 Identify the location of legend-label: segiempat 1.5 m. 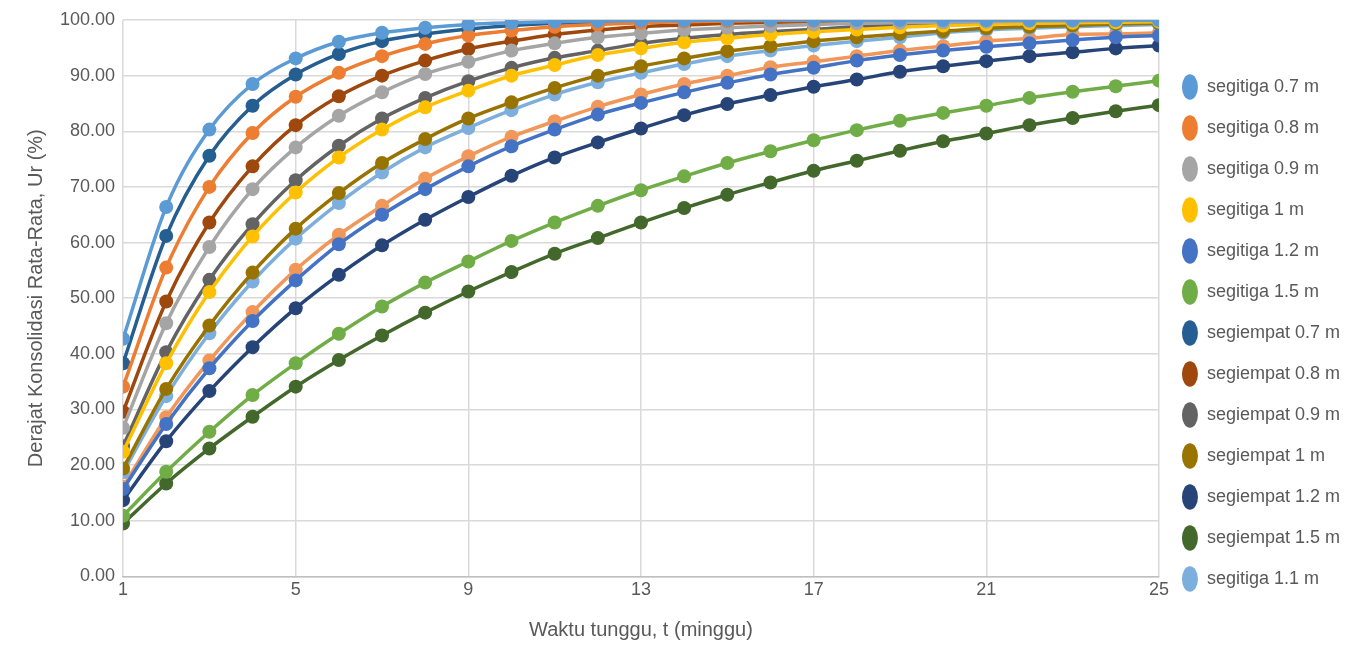
(1273, 536).